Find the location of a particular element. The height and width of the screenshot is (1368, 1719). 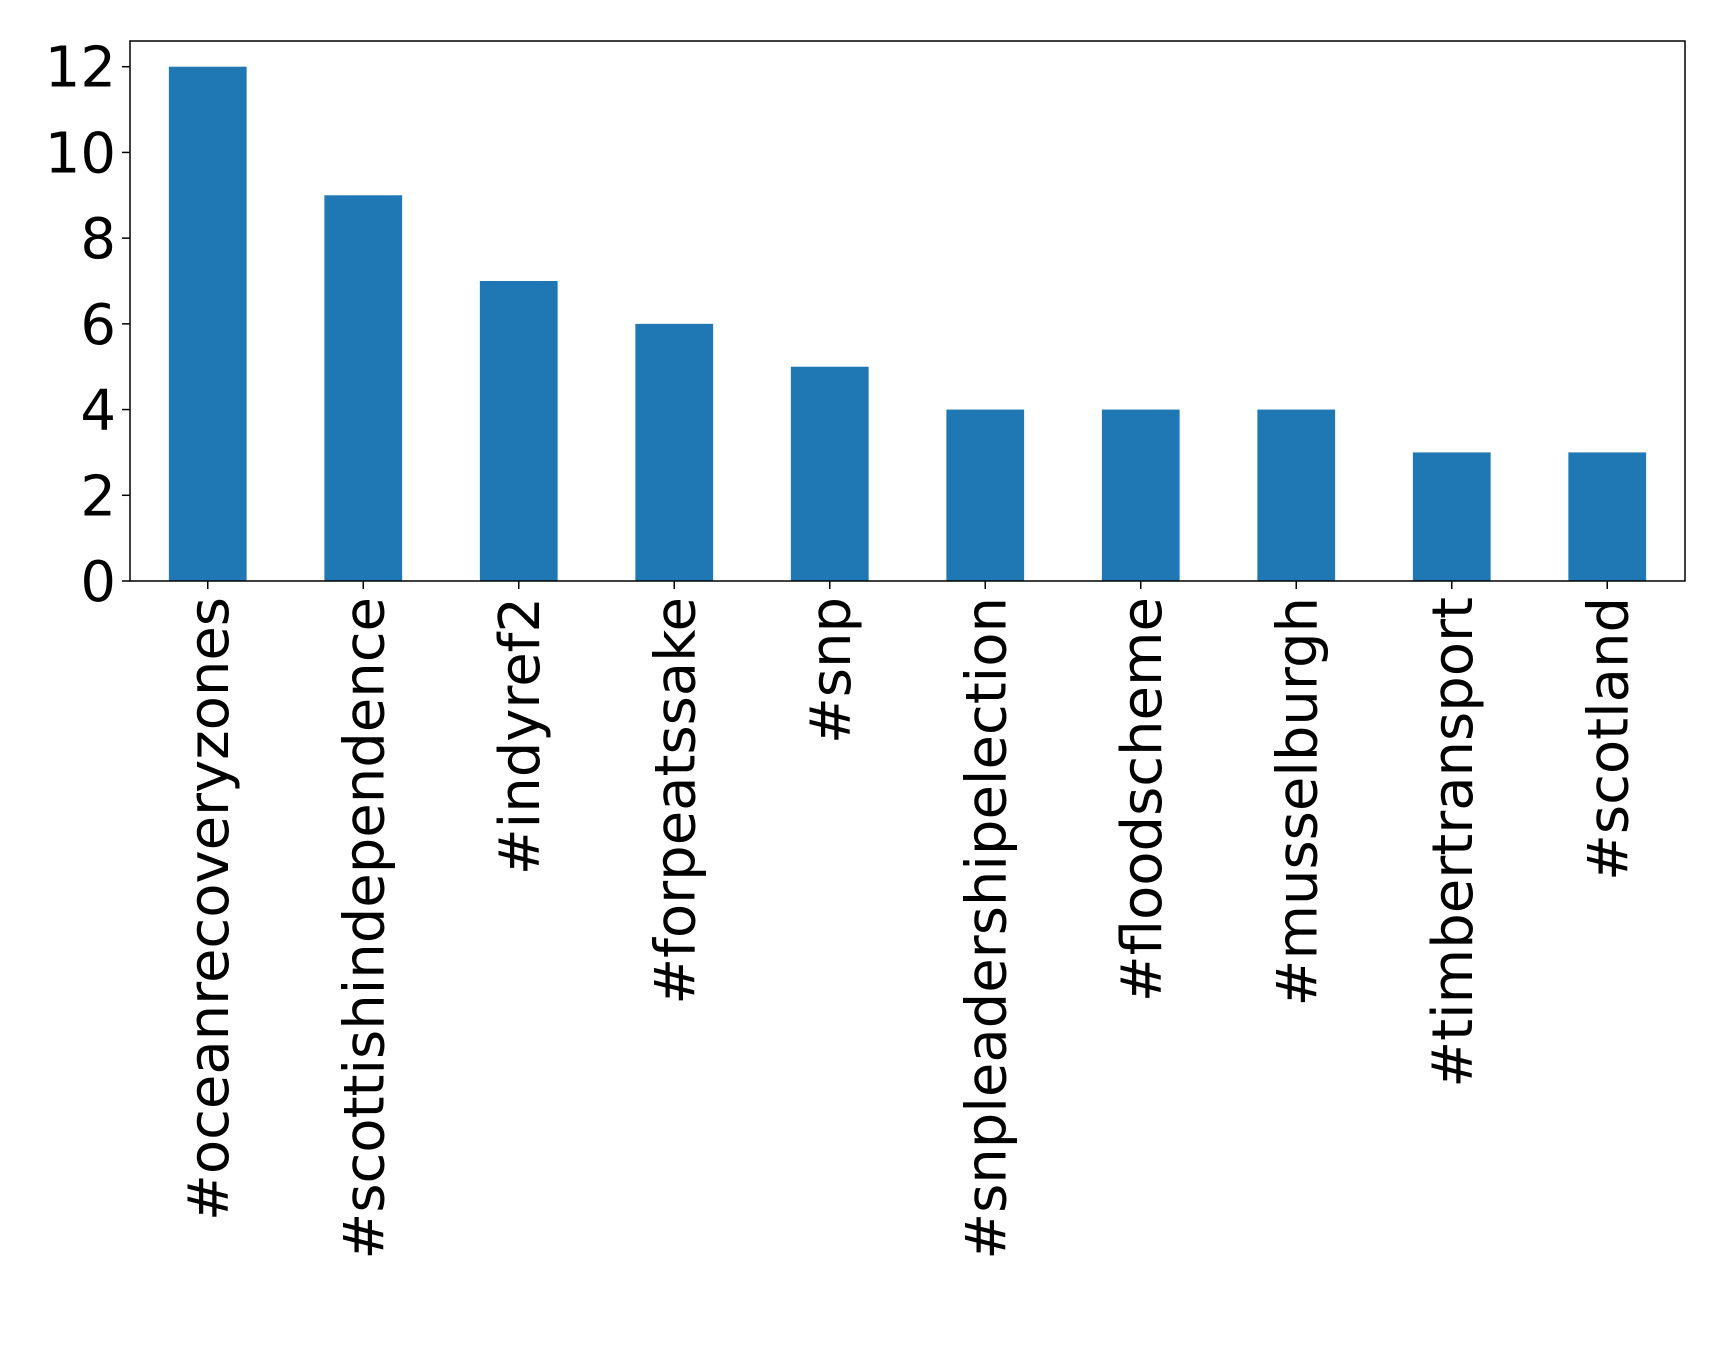

y-tick-label: 4 is located at coordinates (98, 411).